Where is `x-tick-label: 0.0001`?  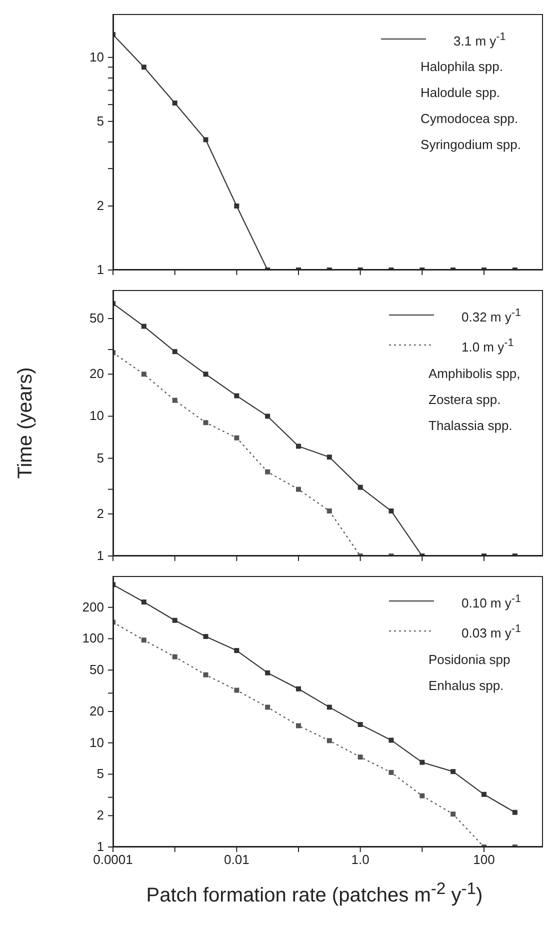 x-tick-label: 0.0001 is located at coordinates (113, 859).